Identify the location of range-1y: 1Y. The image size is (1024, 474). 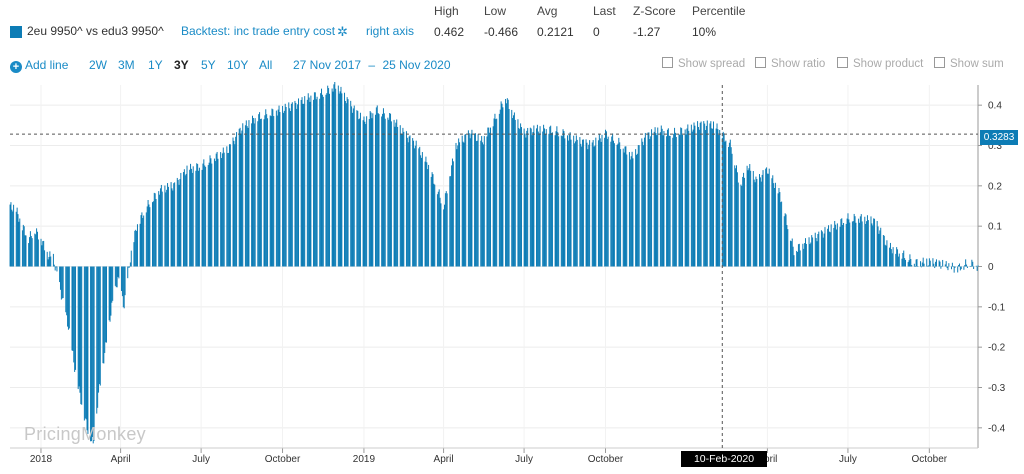
(155, 65).